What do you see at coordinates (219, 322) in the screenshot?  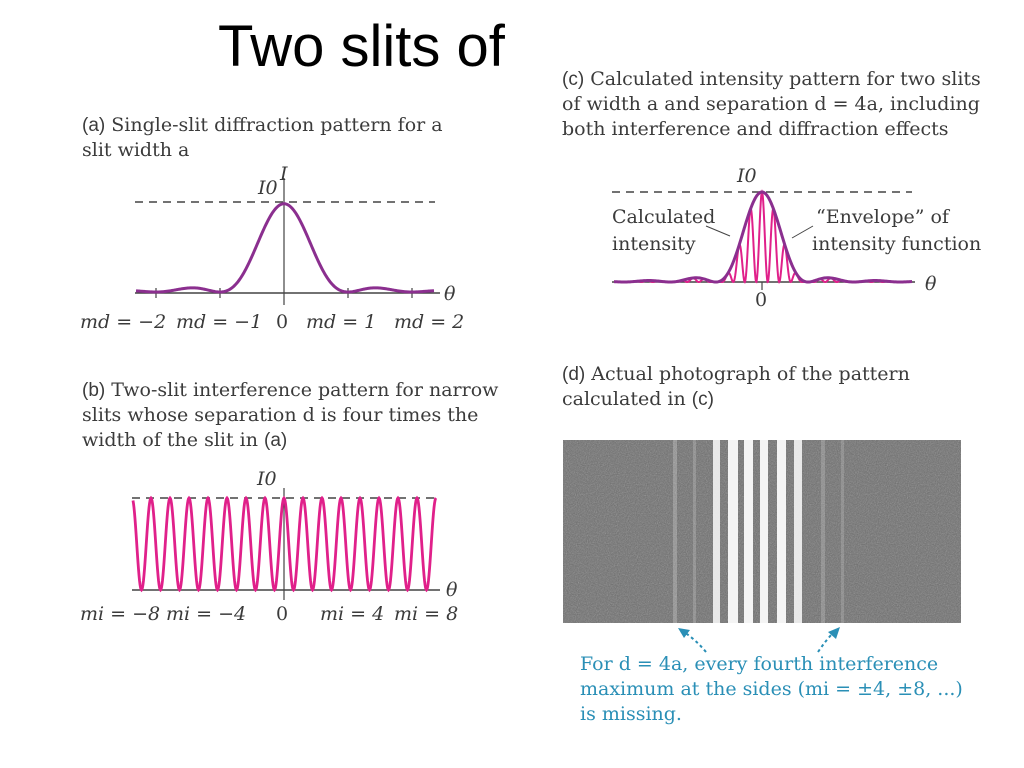 I see `panel-a-tick-label-m-1: md = −1` at bounding box center [219, 322].